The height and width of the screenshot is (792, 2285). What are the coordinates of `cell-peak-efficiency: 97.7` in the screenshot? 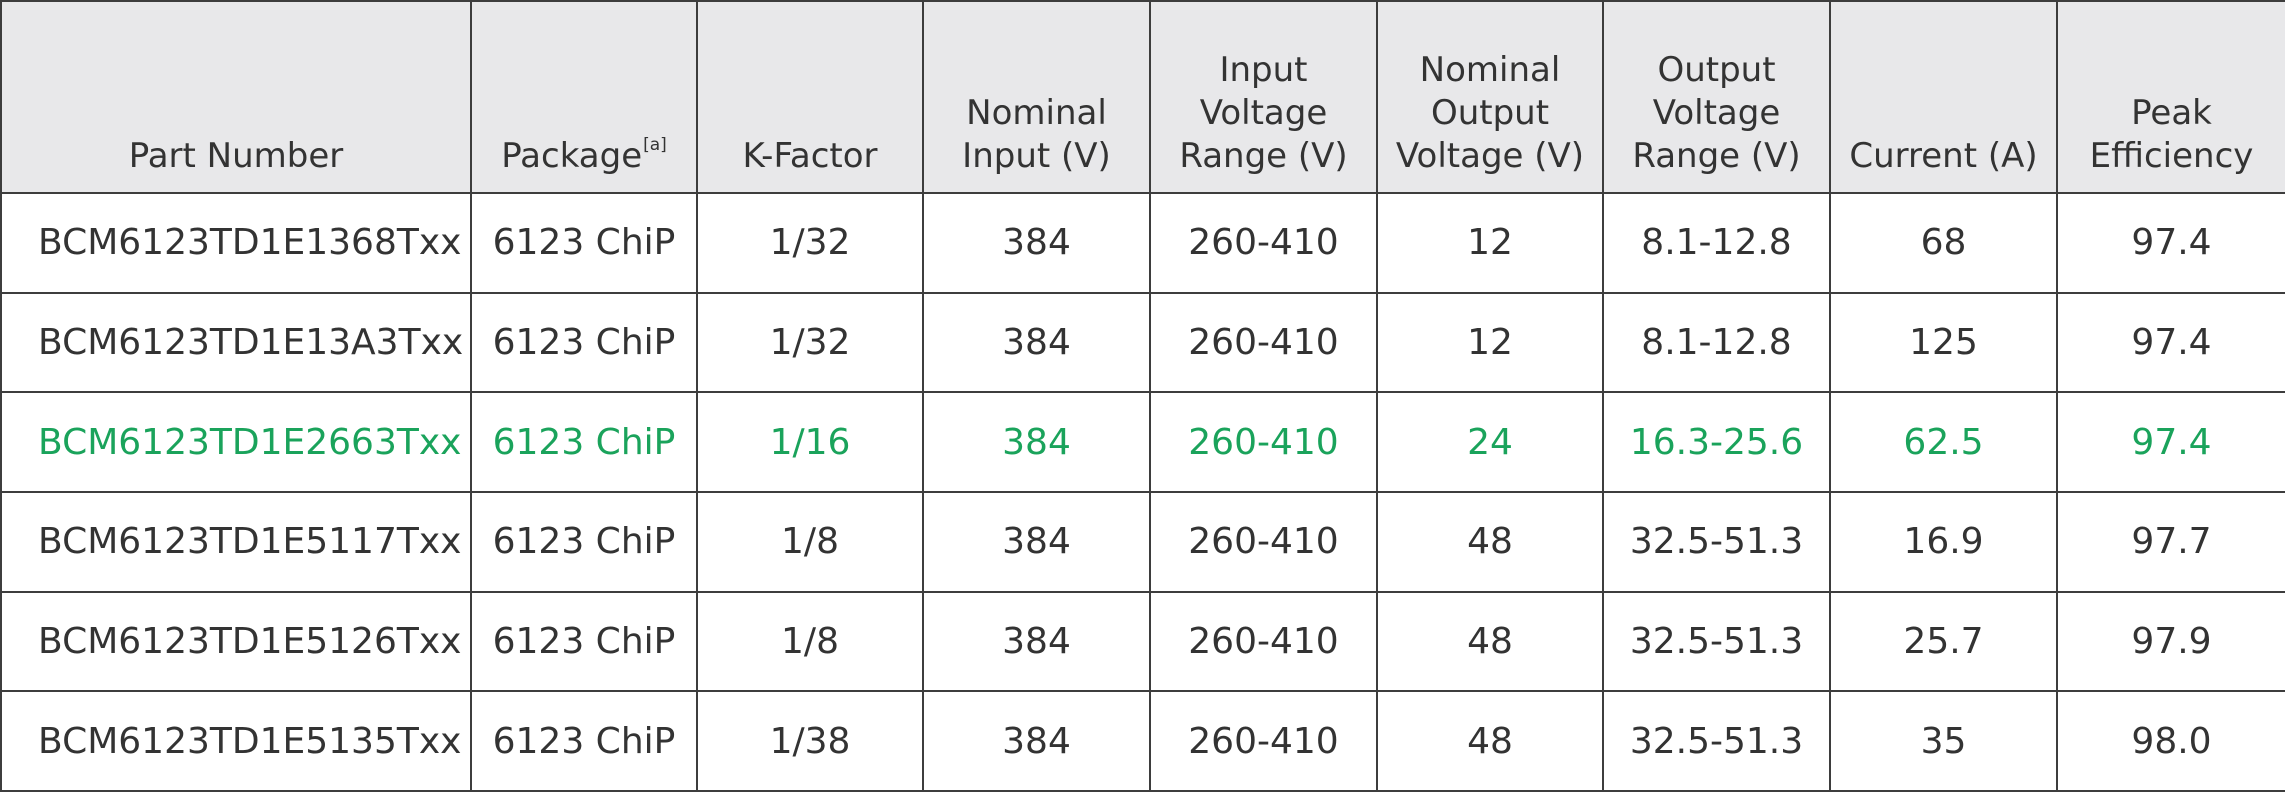 It's located at (2170, 541).